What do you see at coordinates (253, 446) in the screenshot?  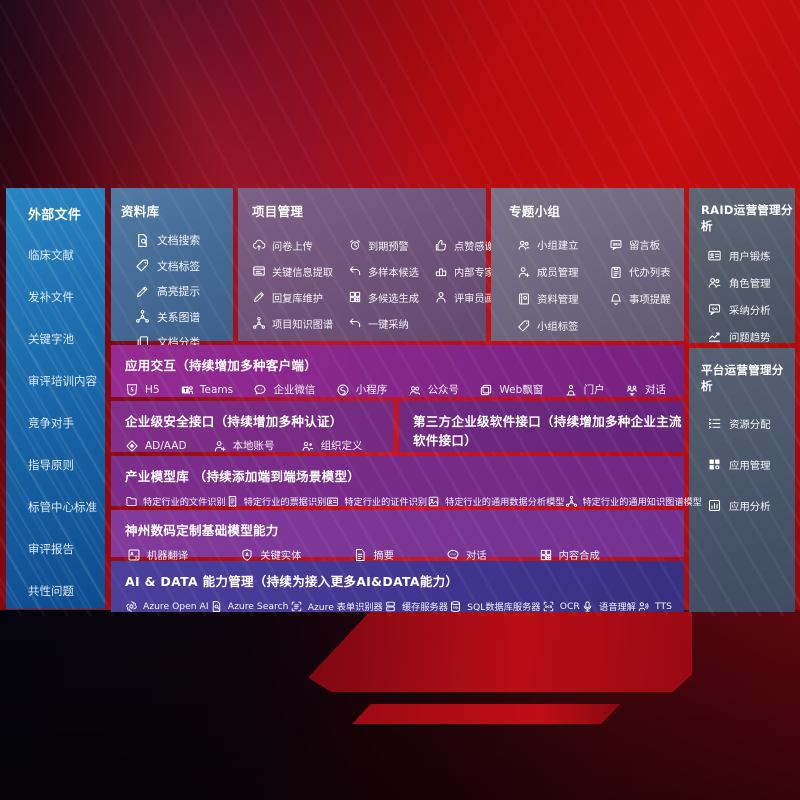 I see `feature-label: 本地账号` at bounding box center [253, 446].